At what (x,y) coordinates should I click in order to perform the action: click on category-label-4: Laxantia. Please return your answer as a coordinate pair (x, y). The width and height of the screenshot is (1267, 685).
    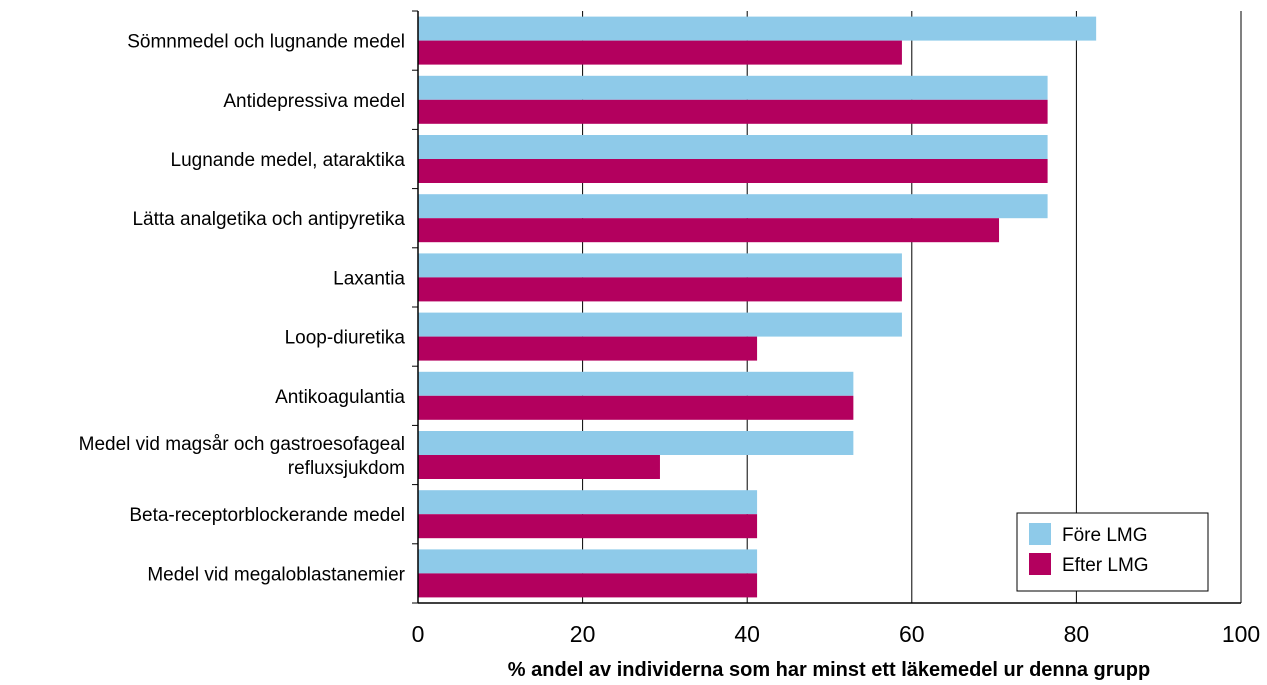
    Looking at the image, I should click on (369, 278).